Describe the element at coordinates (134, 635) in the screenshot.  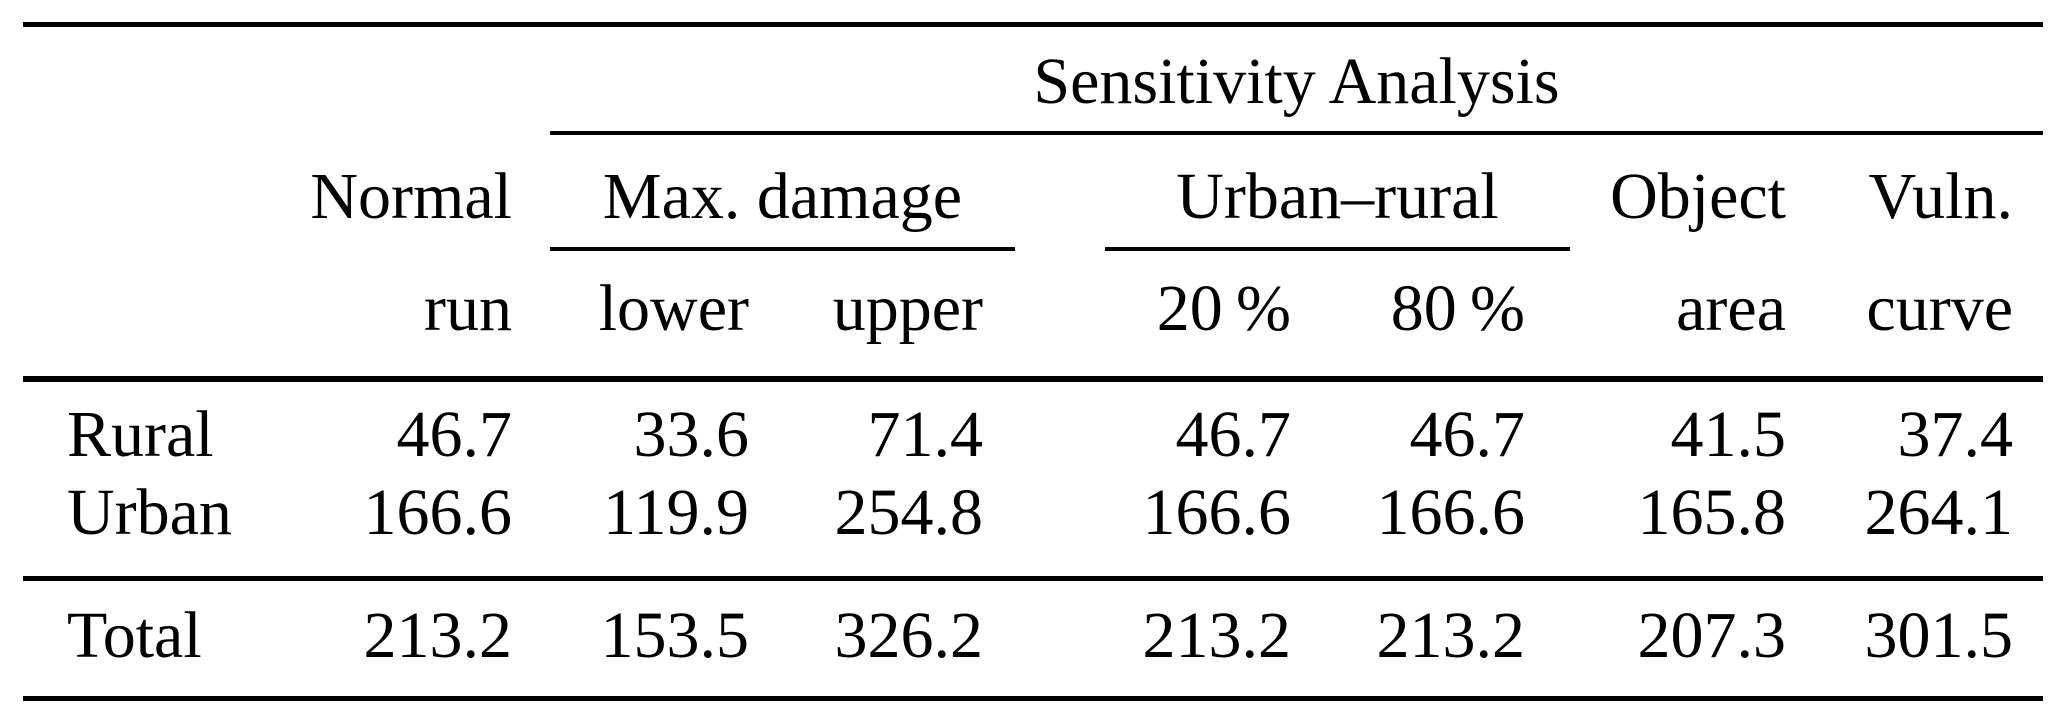
I see `row-label: Total` at that location.